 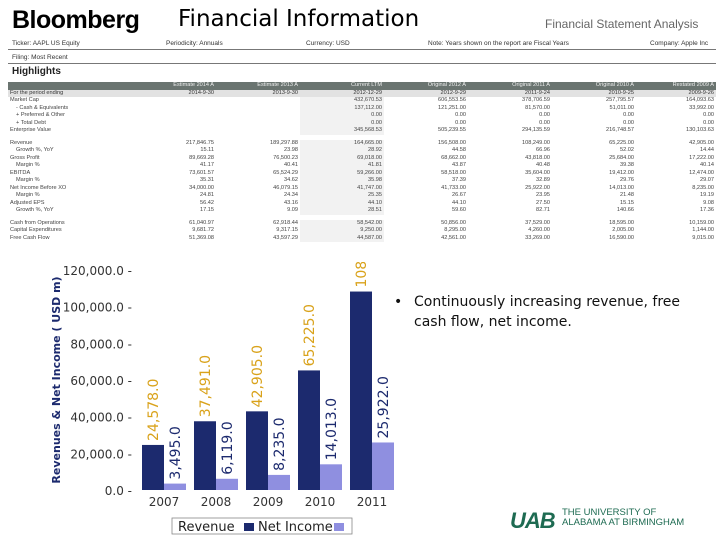 What do you see at coordinates (342, 151) in the screenshot?
I see `table-cell: 28.92` at bounding box center [342, 151].